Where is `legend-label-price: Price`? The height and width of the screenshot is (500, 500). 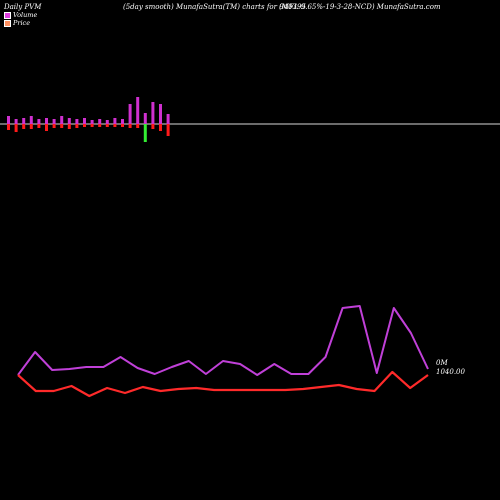
legend-label-price: Price is located at coordinates (22, 23).